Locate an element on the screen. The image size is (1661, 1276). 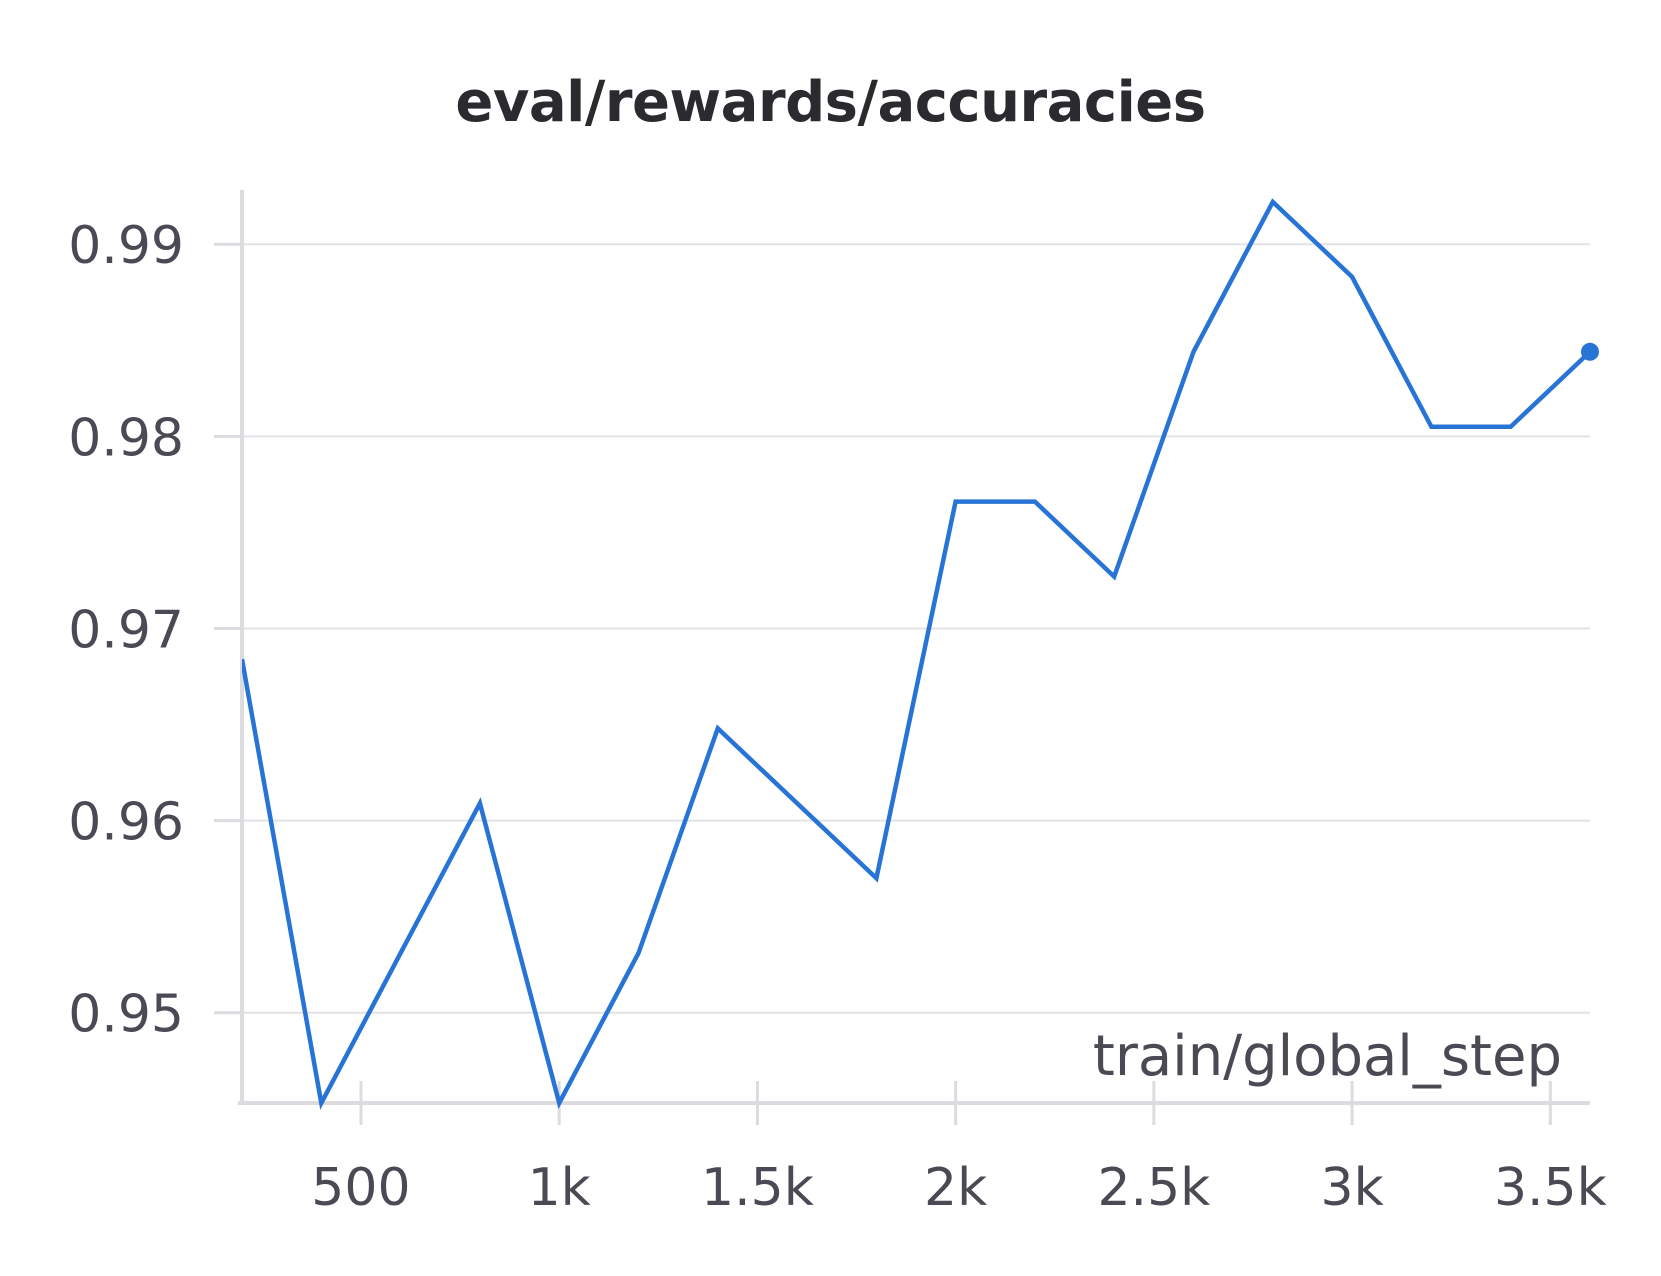
chart-title: eval/rewards/accuracies is located at coordinates (830, 102).